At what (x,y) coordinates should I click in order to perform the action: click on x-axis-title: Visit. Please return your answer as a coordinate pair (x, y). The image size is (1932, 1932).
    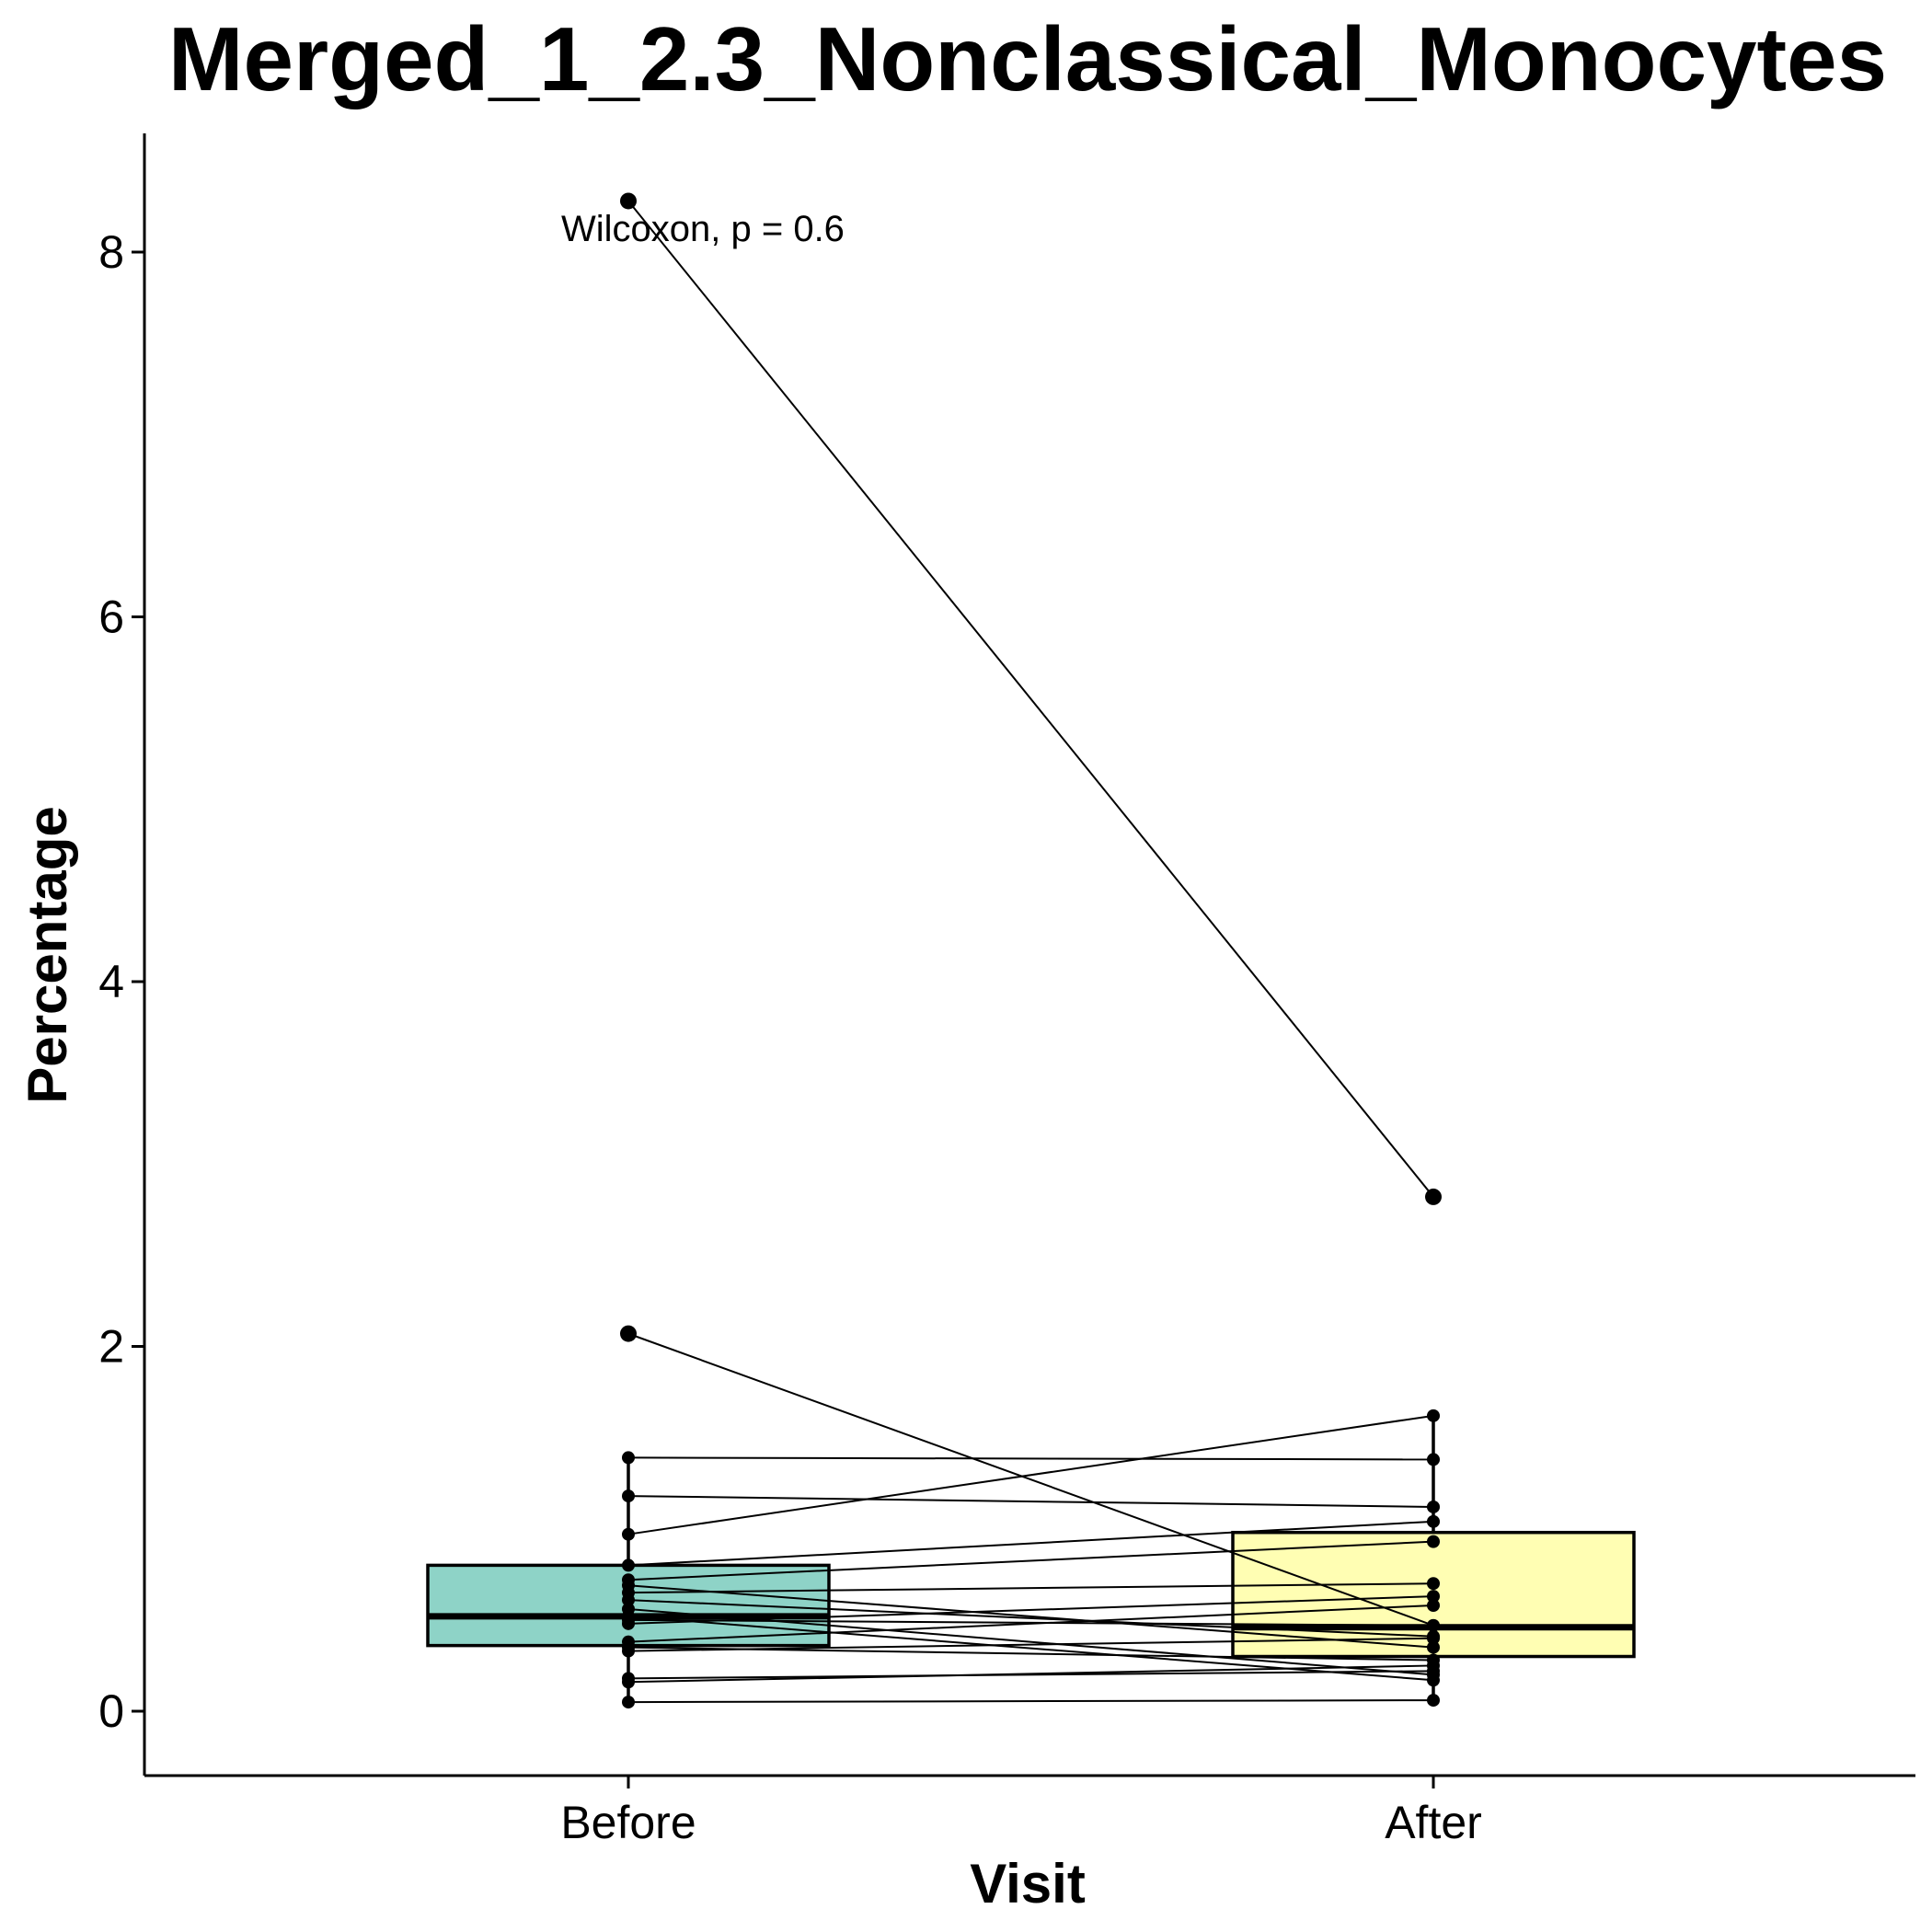
    Looking at the image, I should click on (1028, 1884).